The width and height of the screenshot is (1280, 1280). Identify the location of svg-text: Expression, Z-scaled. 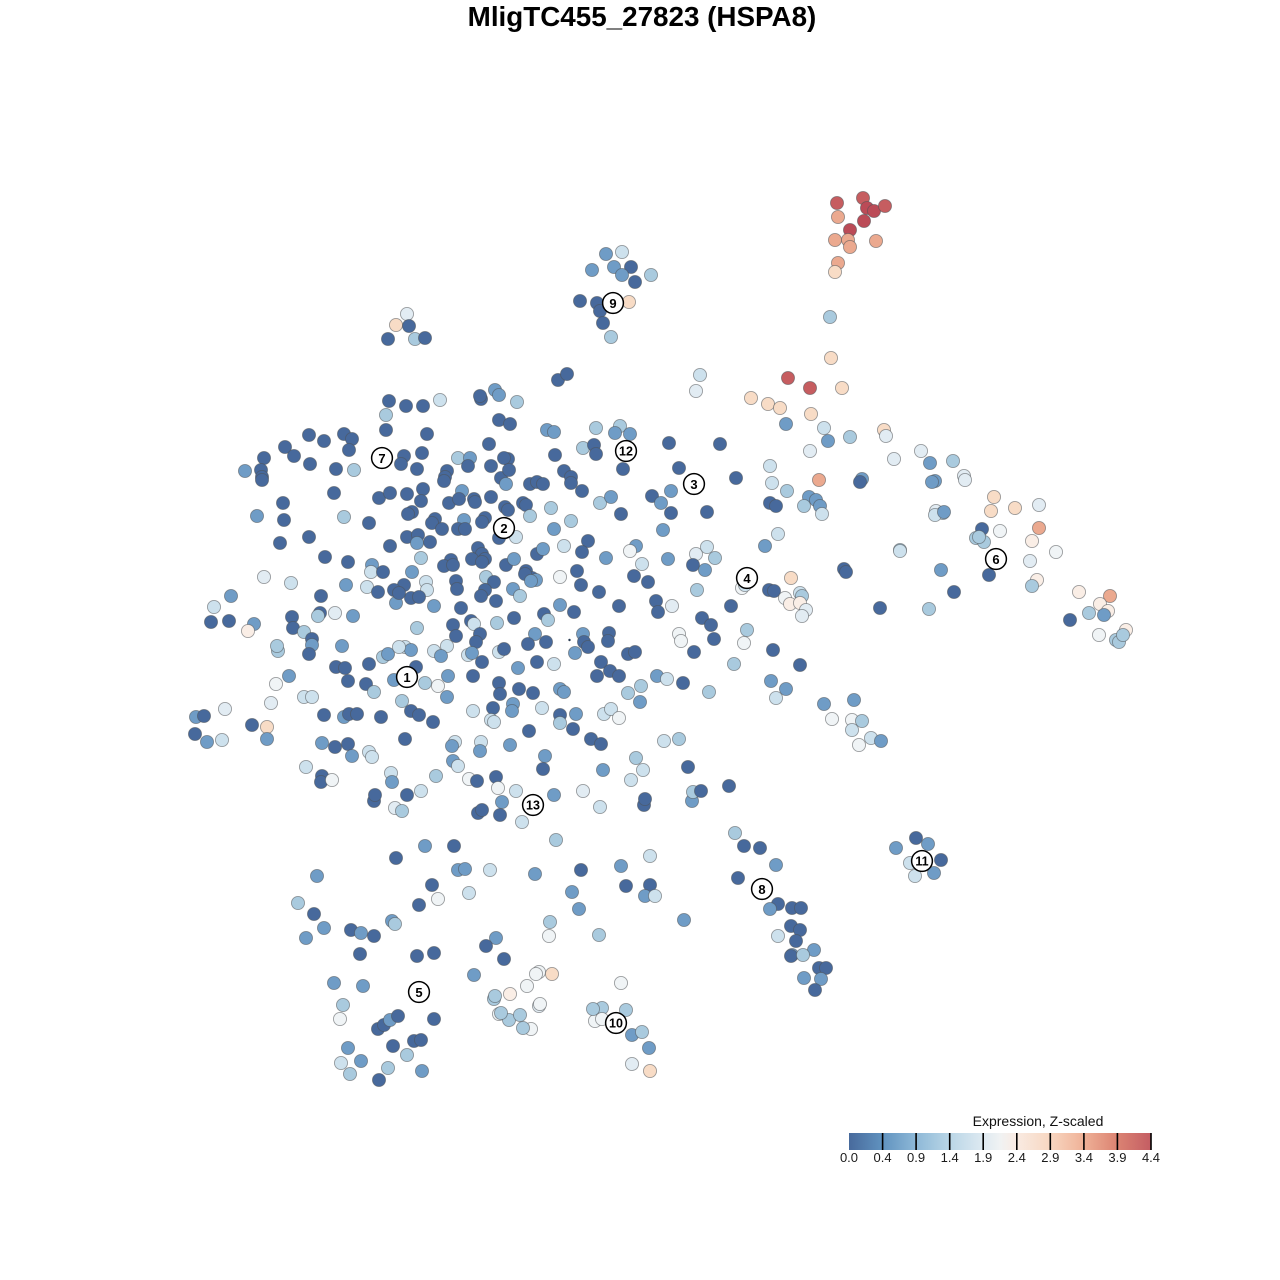
(1038, 1121).